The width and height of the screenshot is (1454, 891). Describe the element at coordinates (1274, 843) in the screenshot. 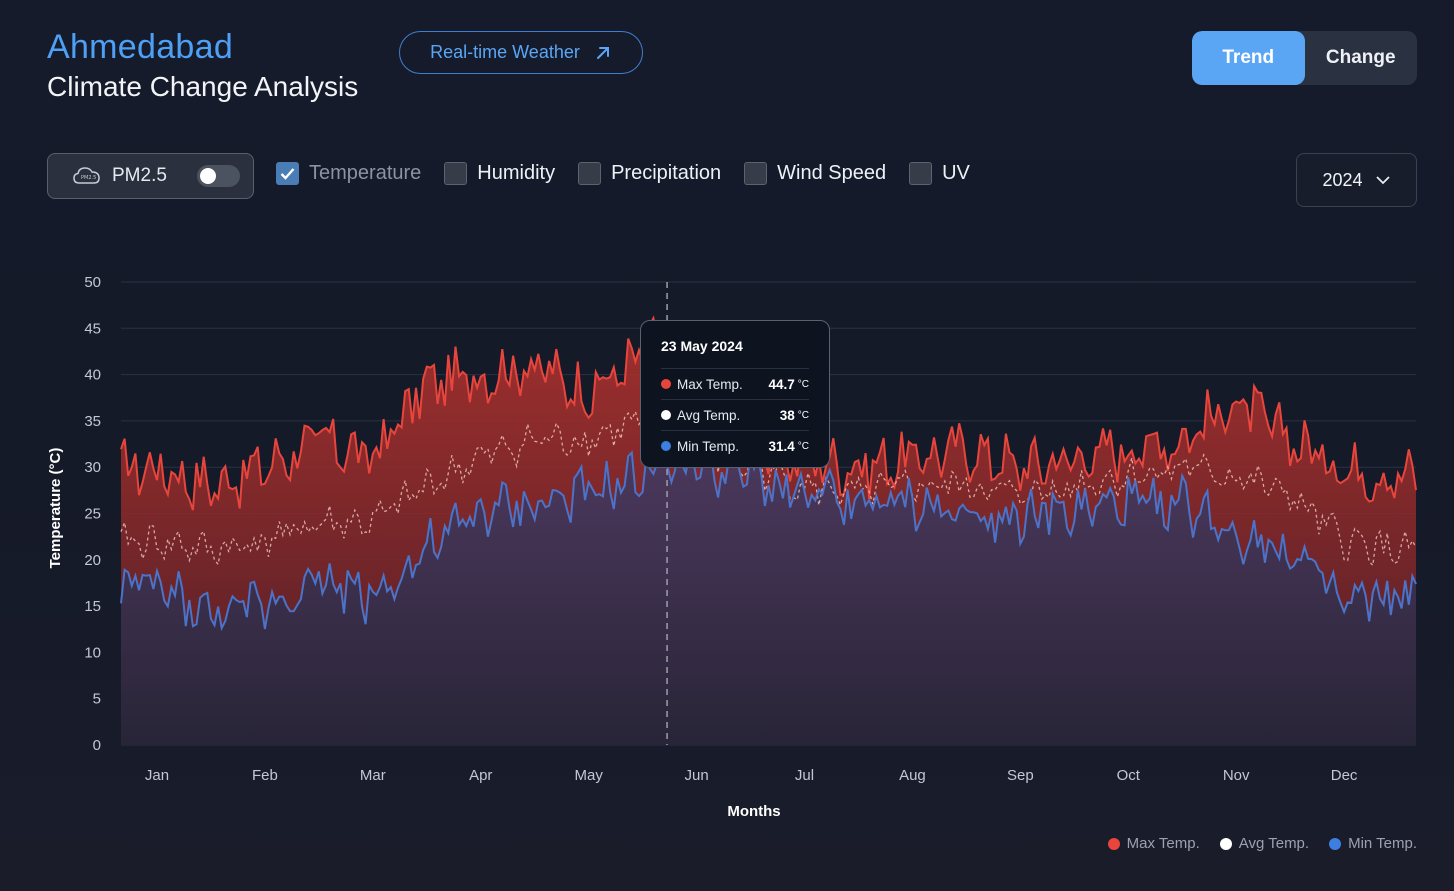

I see `legend-avg-label: Avg Temp.` at that location.